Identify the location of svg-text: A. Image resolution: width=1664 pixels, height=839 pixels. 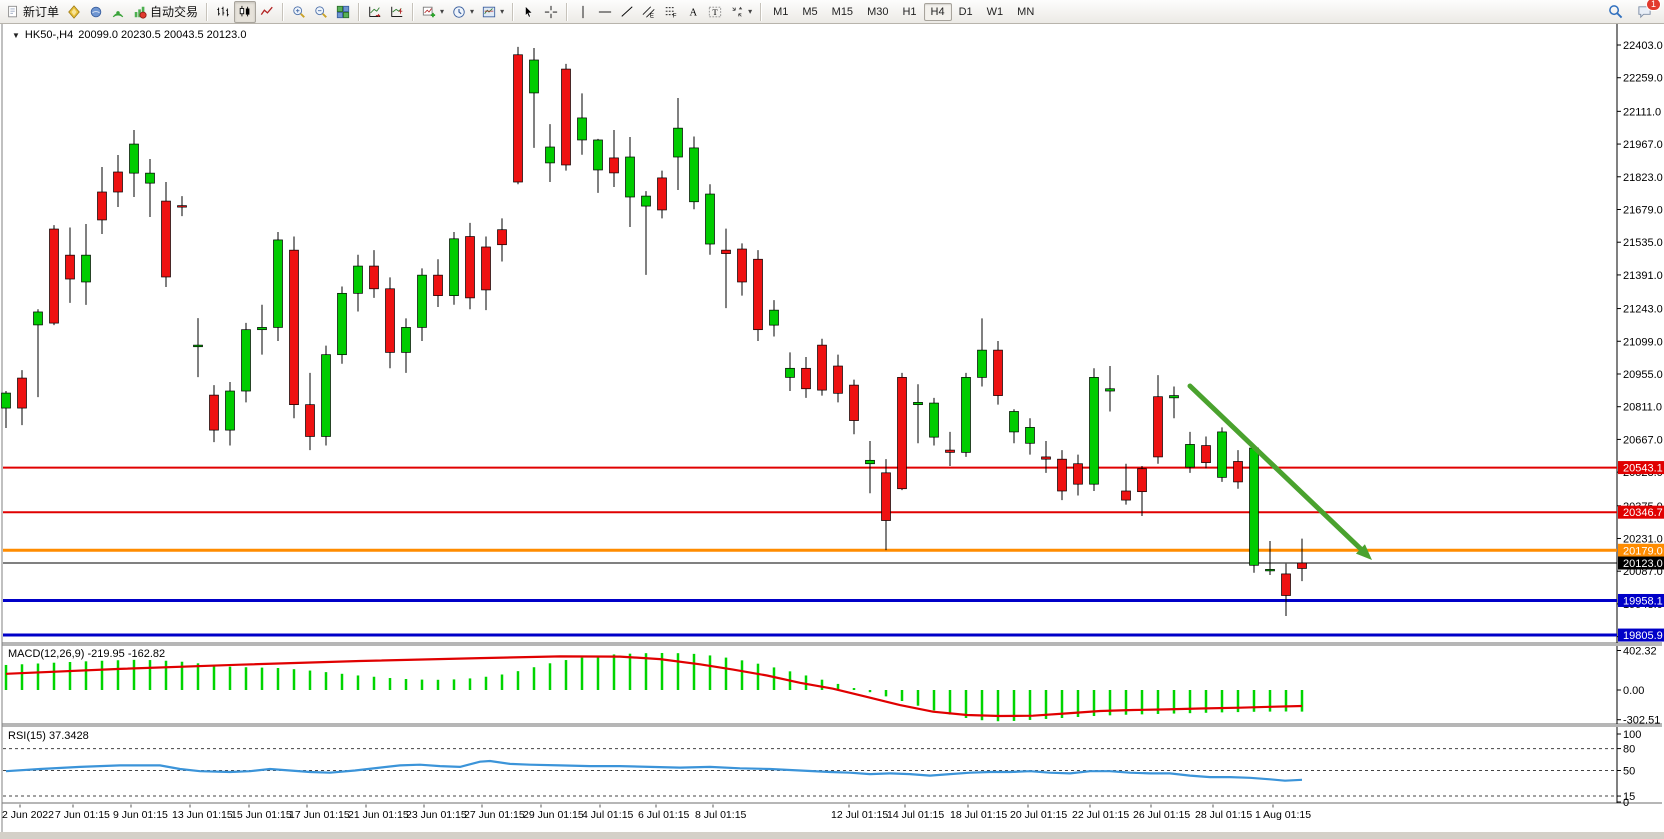
(694, 12).